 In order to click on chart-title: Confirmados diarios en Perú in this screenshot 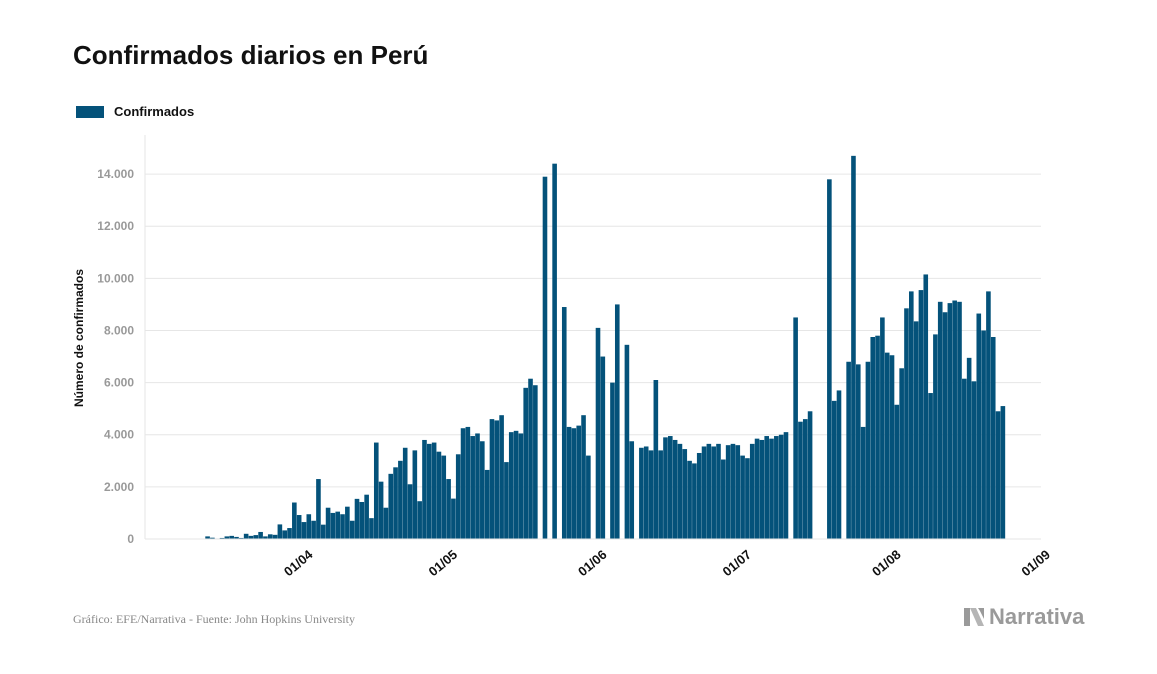, I will do `click(251, 55)`.